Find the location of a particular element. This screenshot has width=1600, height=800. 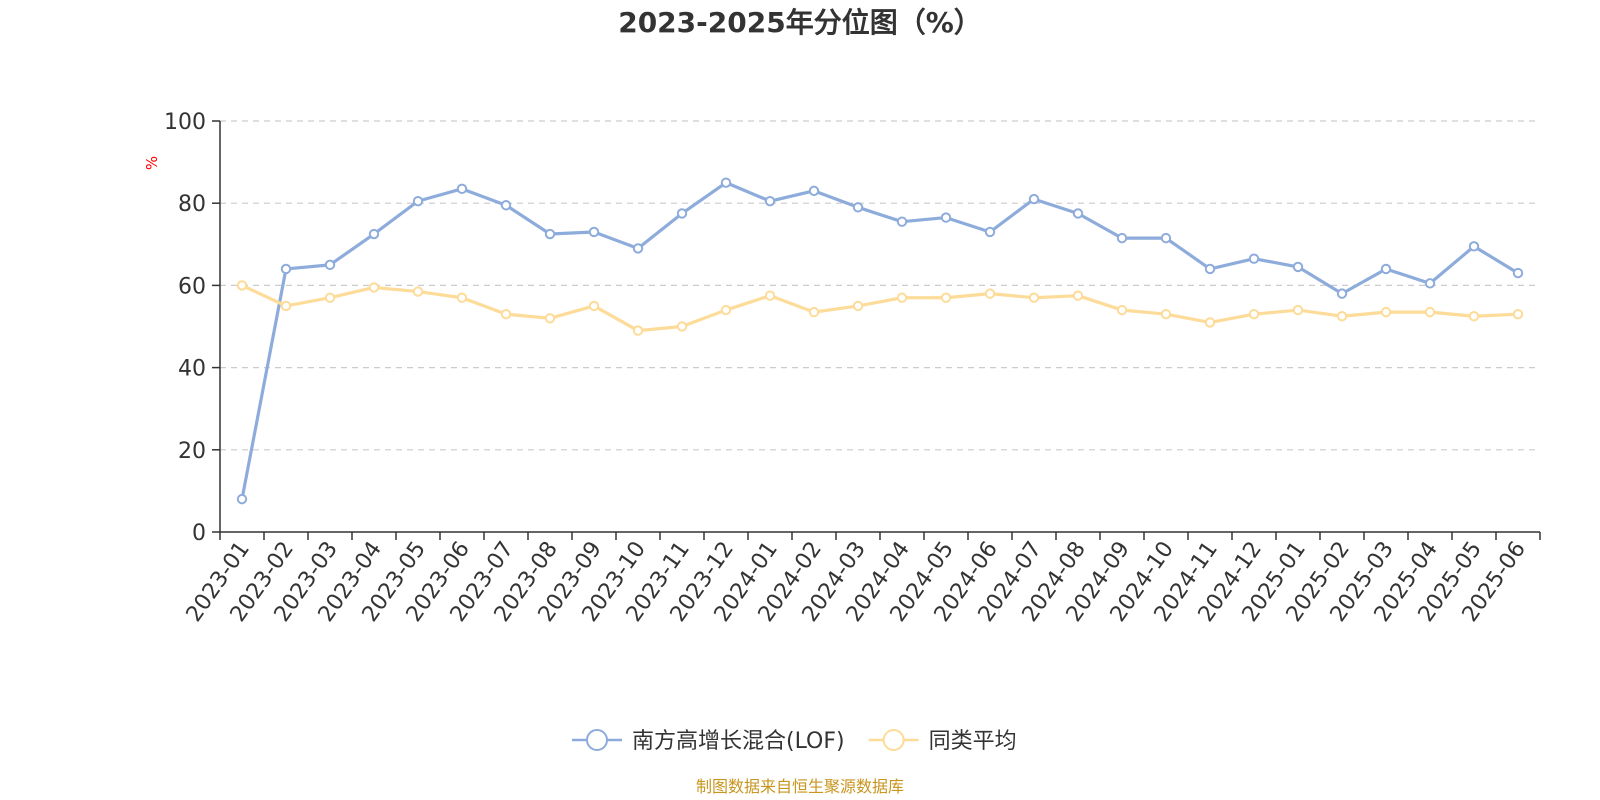

y-axis-unit-label: % is located at coordinates (152, 163).